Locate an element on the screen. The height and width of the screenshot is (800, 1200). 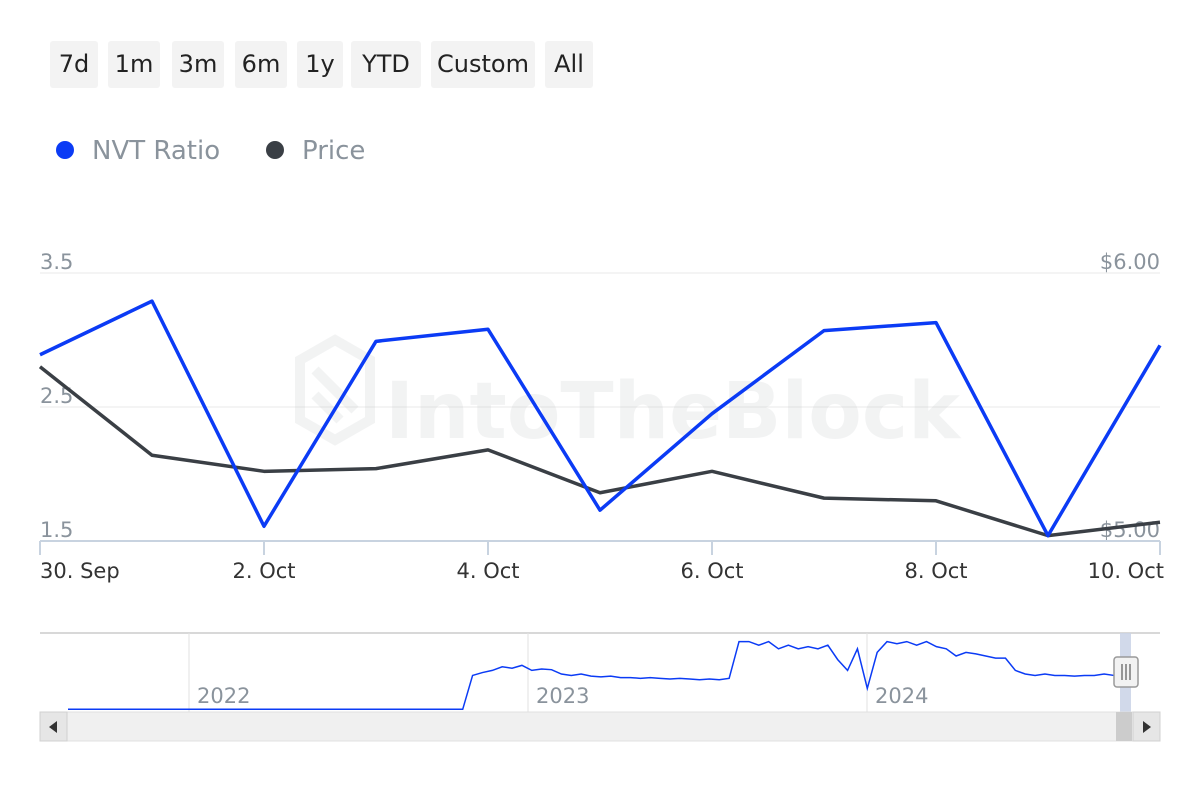
x-tick-label: 6. Oct is located at coordinates (711, 571).